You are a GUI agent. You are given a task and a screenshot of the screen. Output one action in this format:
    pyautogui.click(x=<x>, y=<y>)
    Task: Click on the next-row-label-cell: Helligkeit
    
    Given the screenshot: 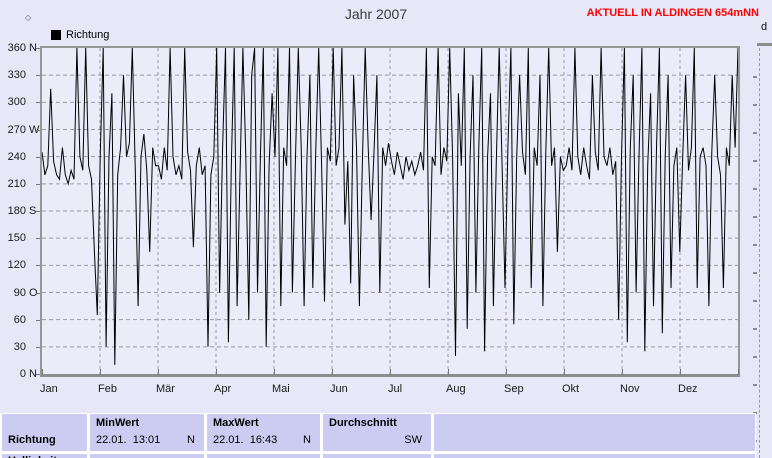 What is the action you would take?
    pyautogui.click(x=44, y=456)
    